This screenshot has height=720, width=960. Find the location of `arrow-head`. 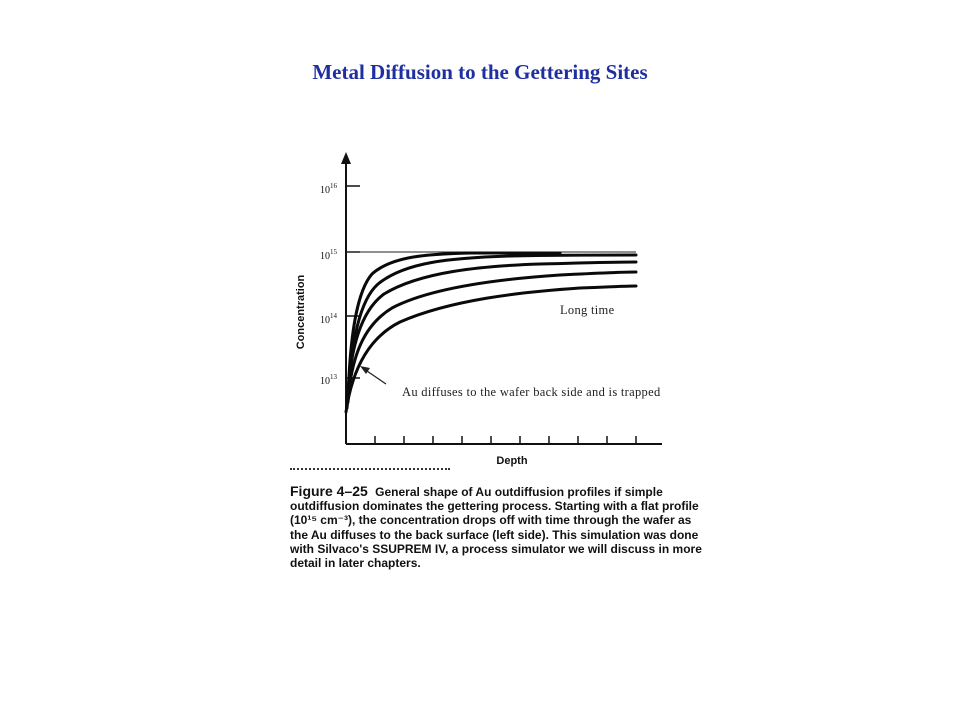

arrow-head is located at coordinates (365, 370).